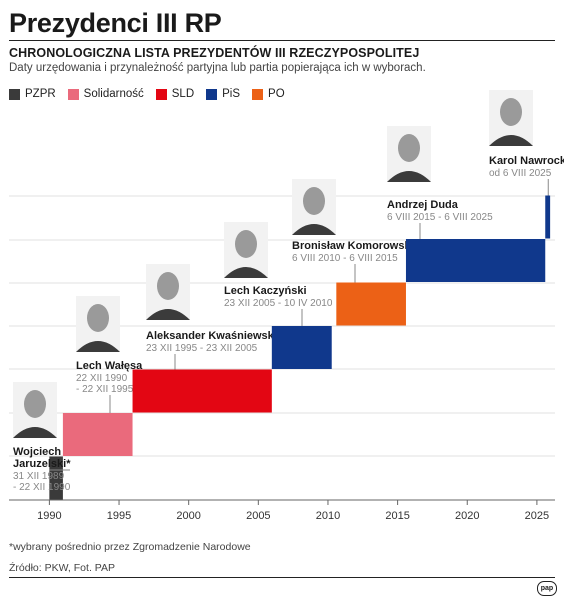 The image size is (564, 599). Describe the element at coordinates (537, 516) in the screenshot. I see `x-tick-label: 2025` at that location.